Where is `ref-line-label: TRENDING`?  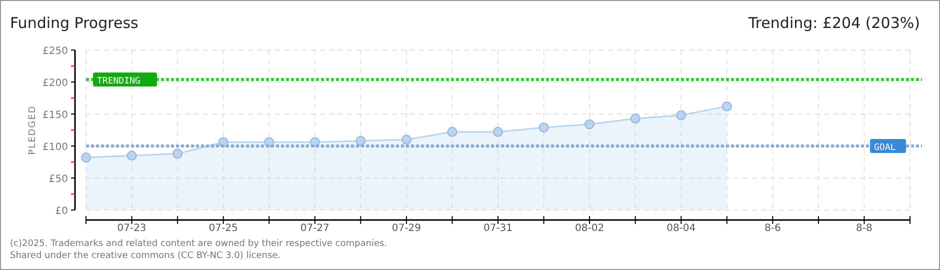 ref-line-label: TRENDING is located at coordinates (118, 81).